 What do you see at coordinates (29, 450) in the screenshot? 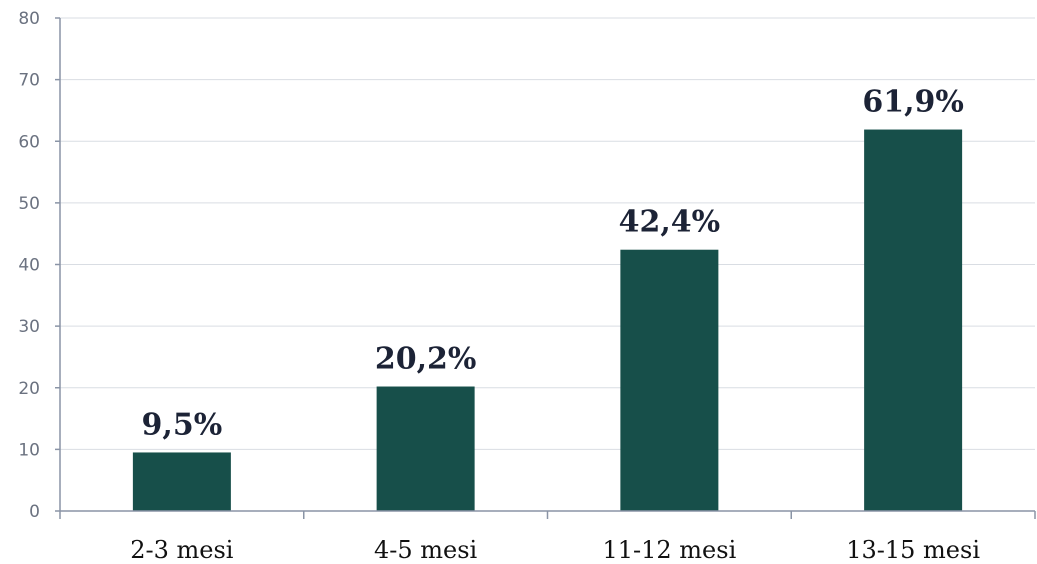
I see `y-tick-label: 10` at bounding box center [29, 450].